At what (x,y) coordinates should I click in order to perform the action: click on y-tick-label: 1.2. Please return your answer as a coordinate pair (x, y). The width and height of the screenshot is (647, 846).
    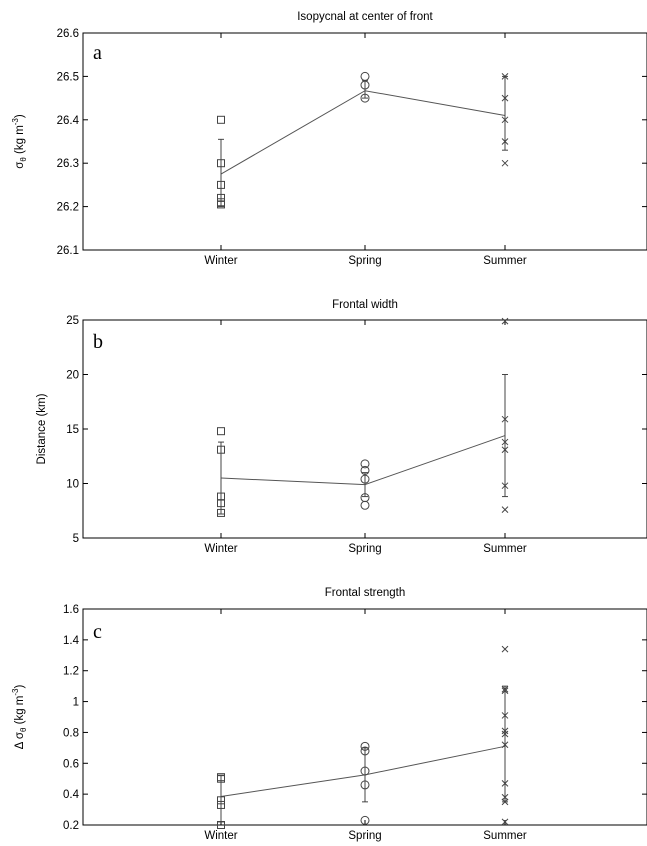
    Looking at the image, I should click on (71, 672).